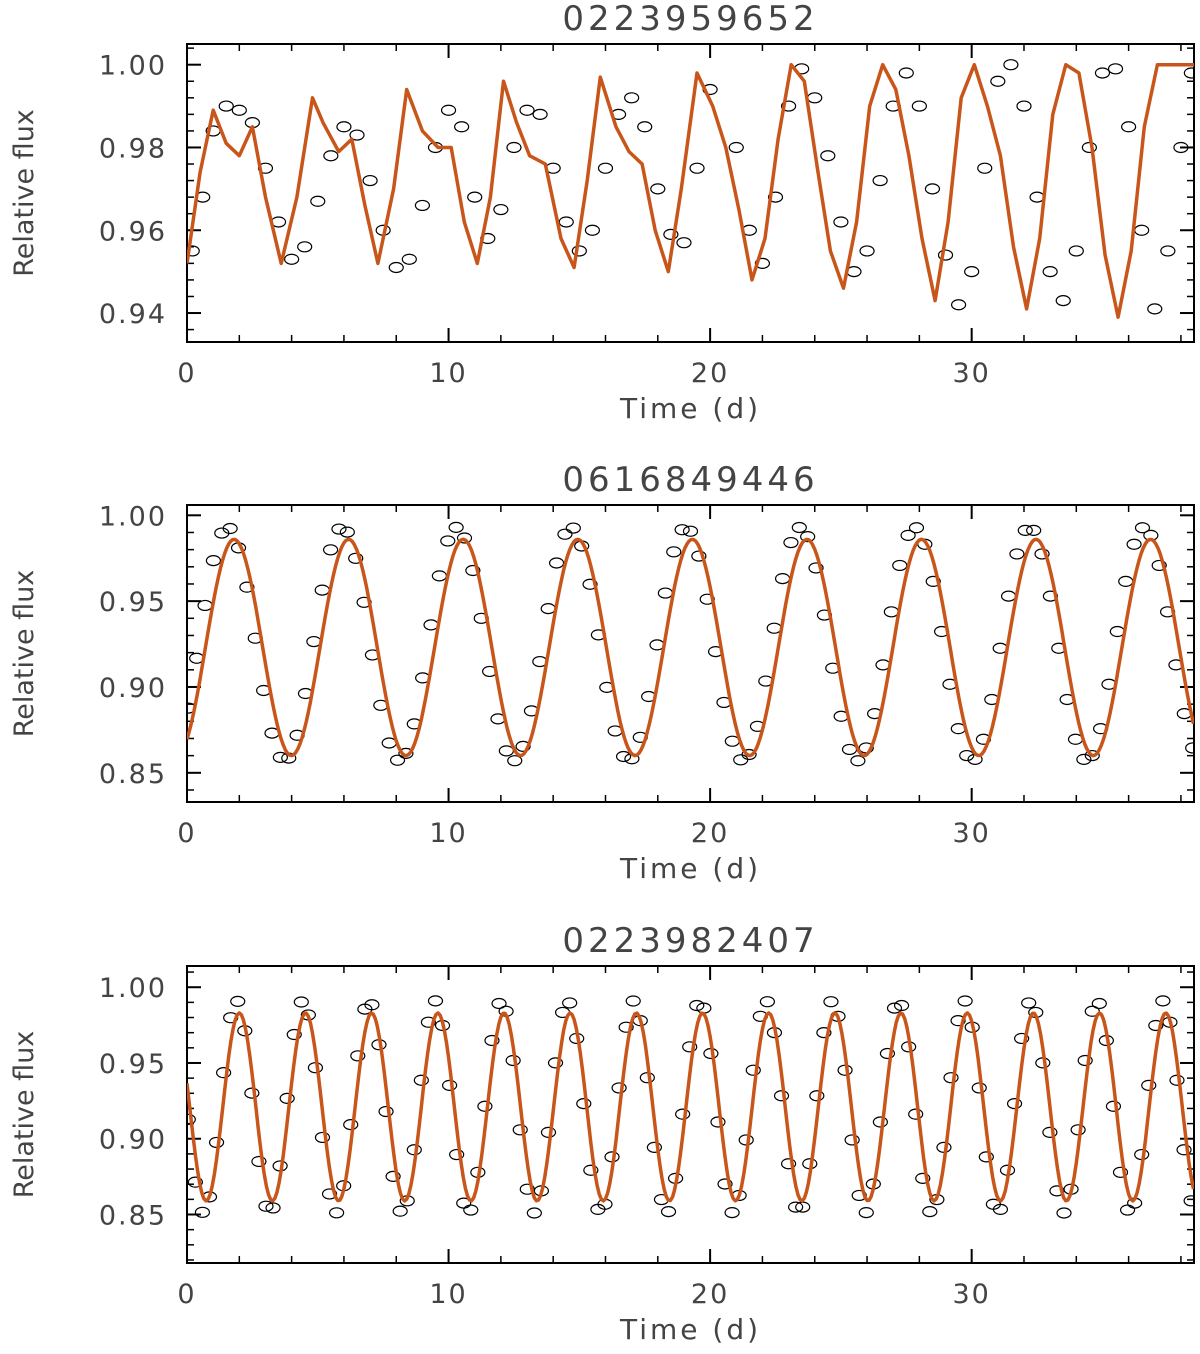 The image size is (1200, 1354). I want to click on chart-title: 0223959652, so click(690, 19).